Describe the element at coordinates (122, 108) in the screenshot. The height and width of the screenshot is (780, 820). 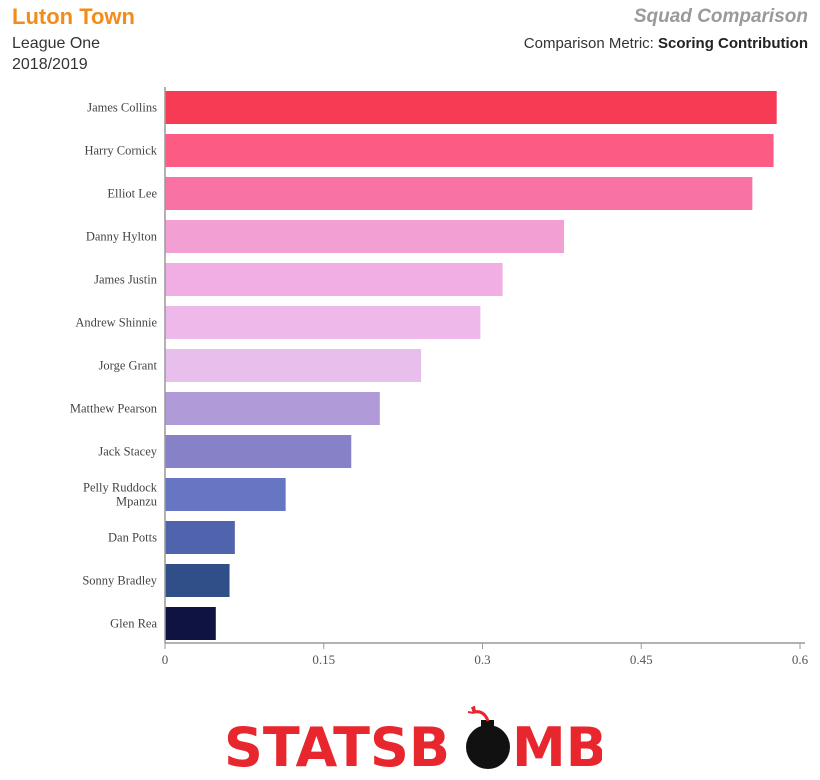
I see `category-label-0: James Collins` at that location.